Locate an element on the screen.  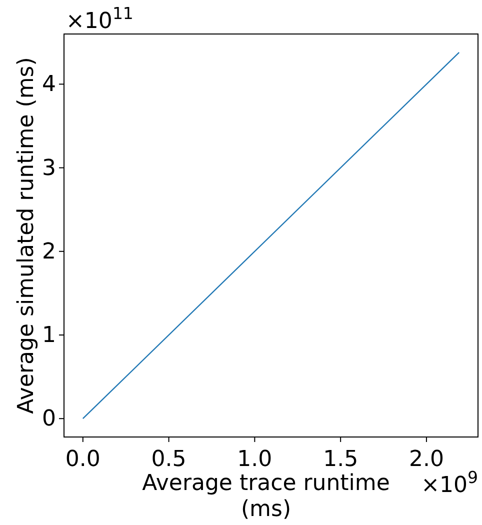
y-tick-label: 3 is located at coordinates (49, 168).